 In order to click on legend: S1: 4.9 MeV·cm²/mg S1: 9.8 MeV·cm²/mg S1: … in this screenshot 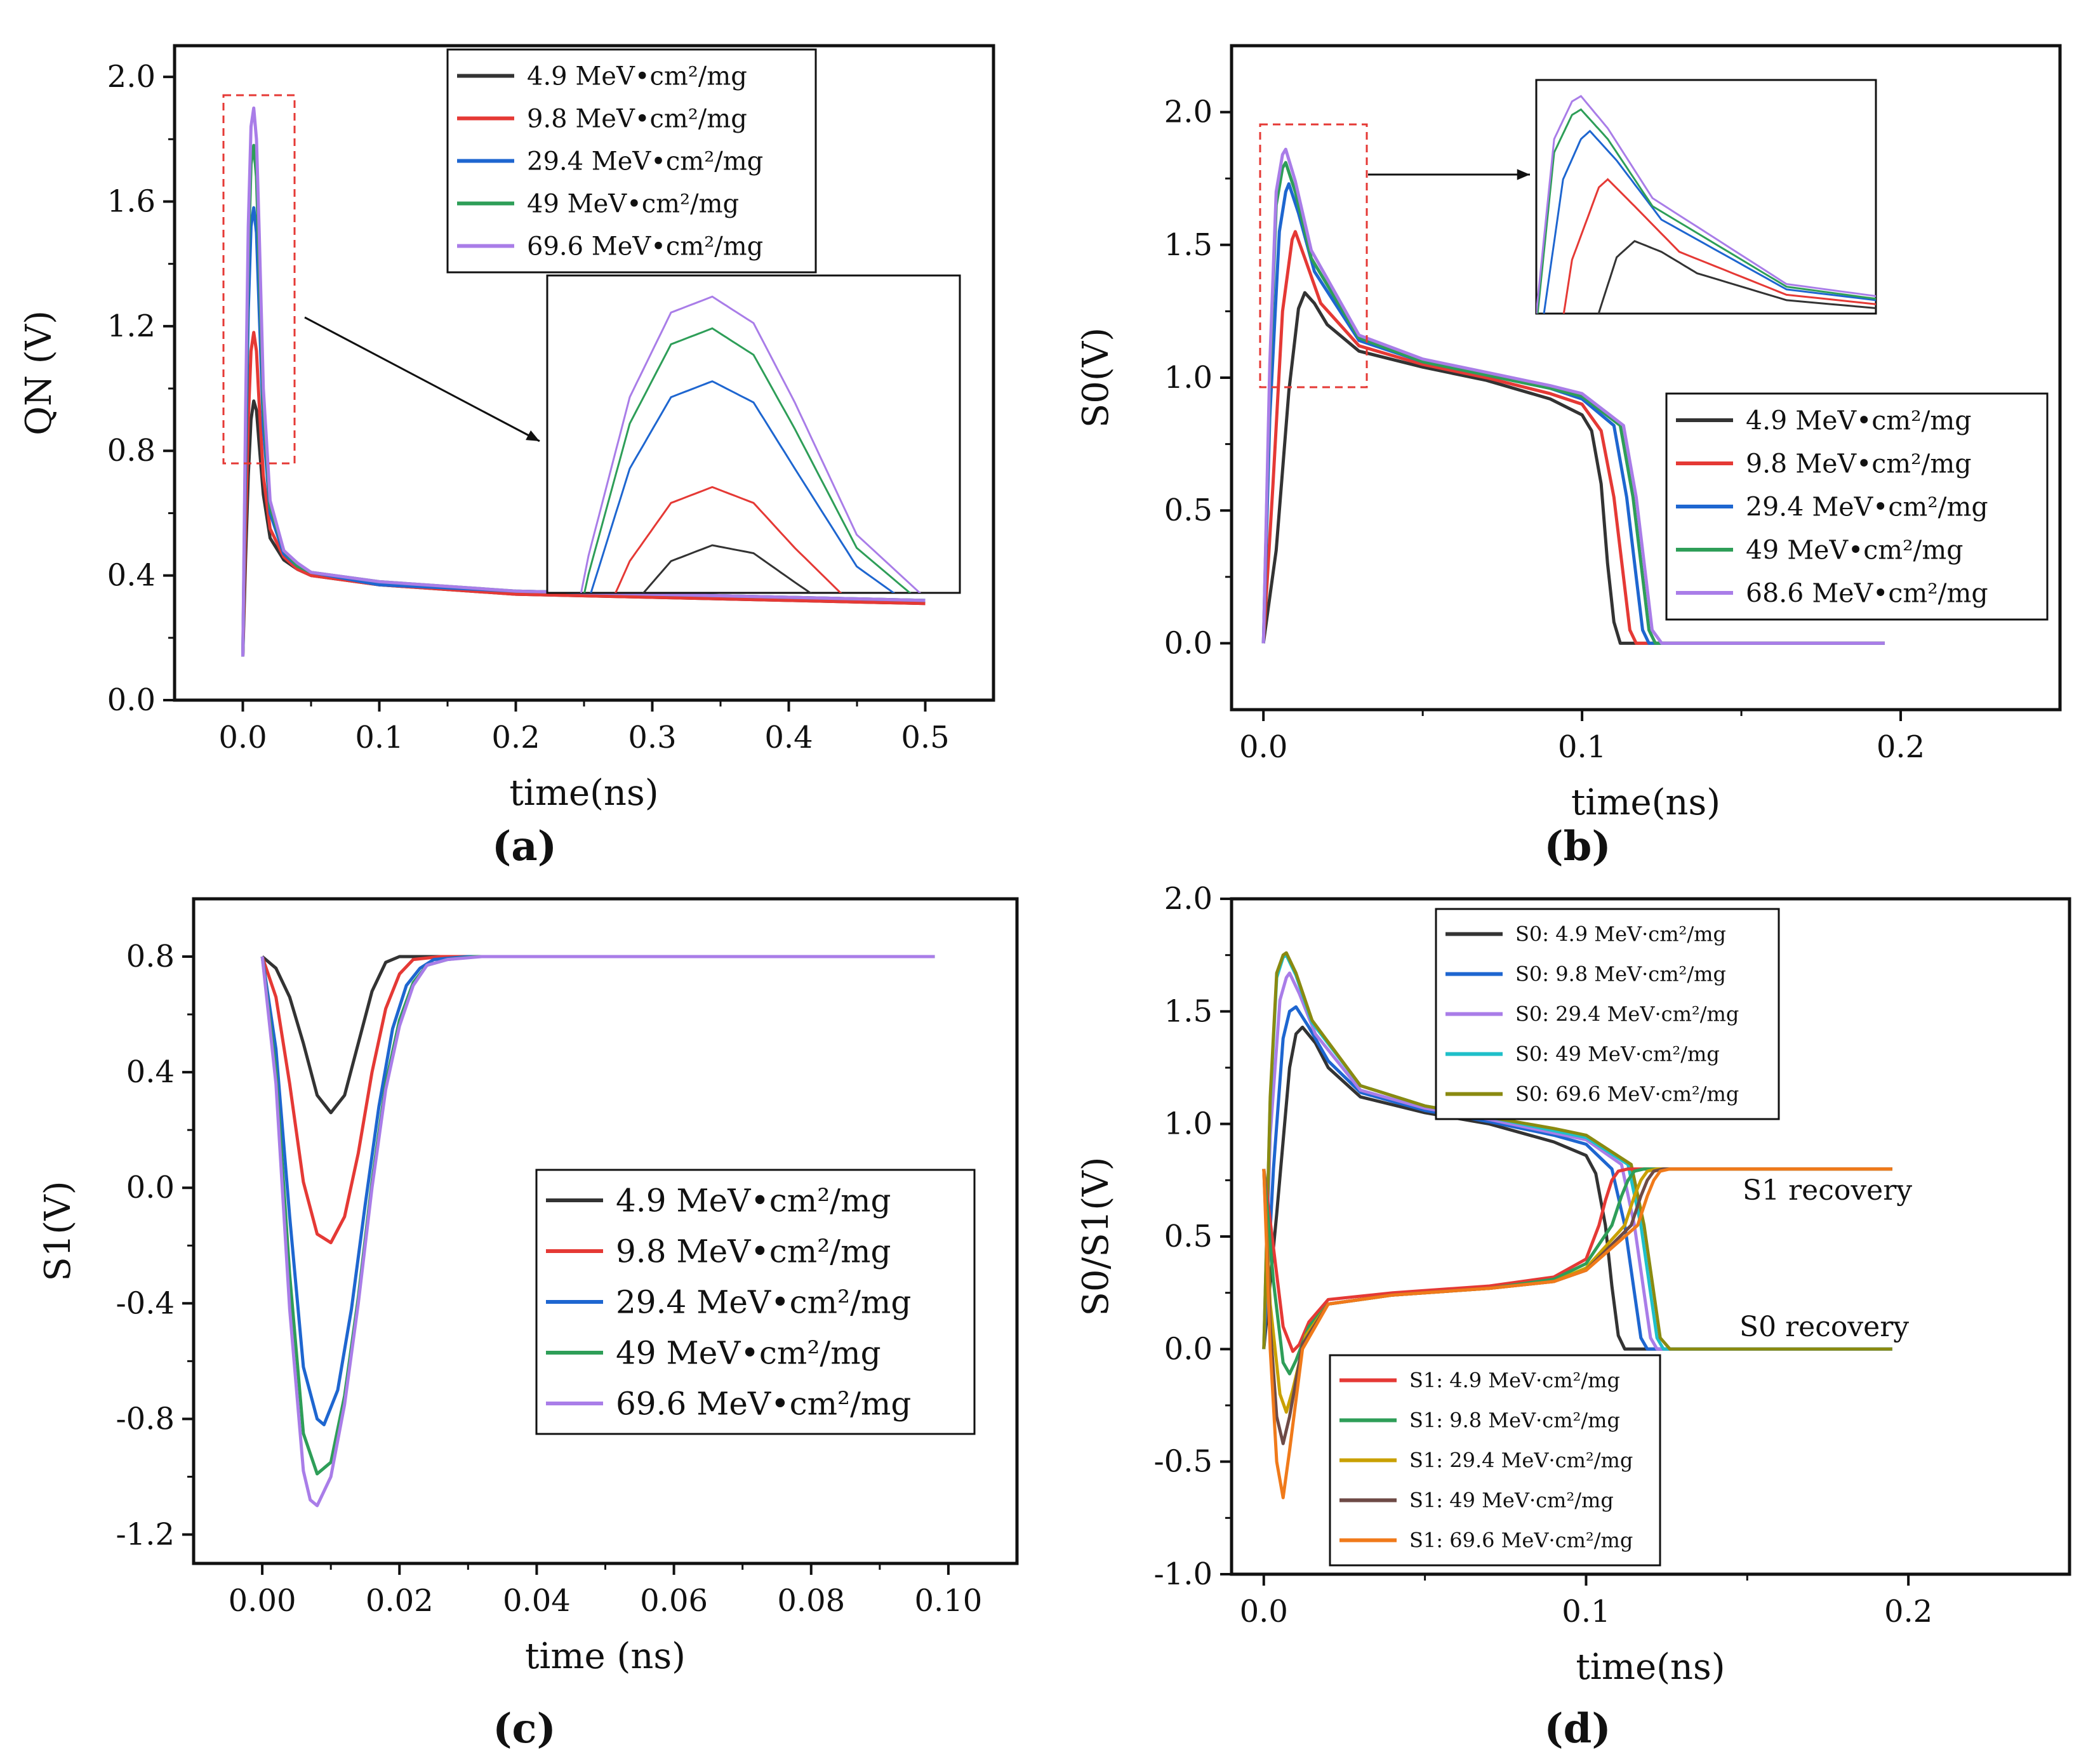, I will do `click(1495, 1460)`.